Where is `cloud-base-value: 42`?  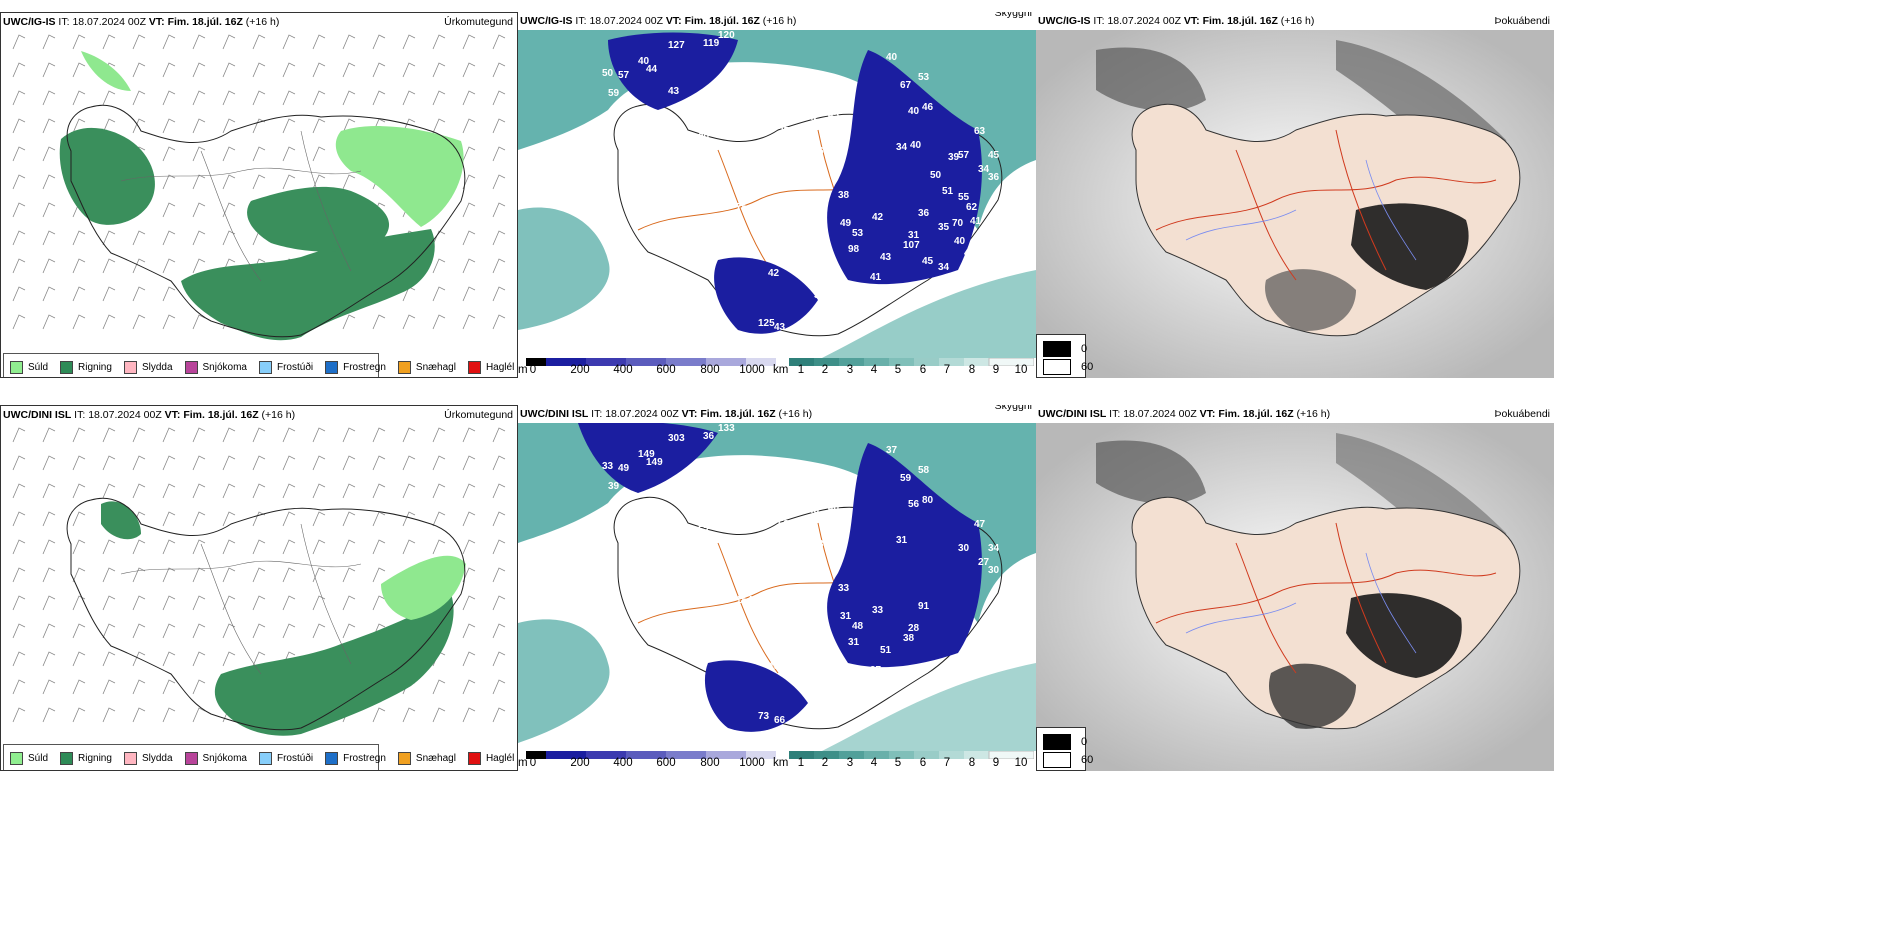
cloud-base-value: 42 is located at coordinates (814, 117).